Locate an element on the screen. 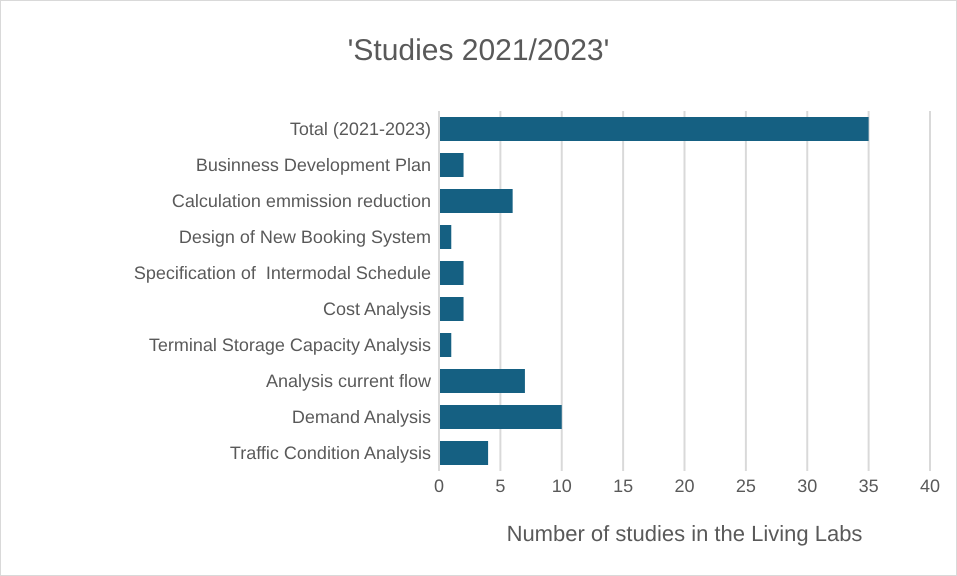 This screenshot has width=957, height=576. y-tick-label: Businness Development Plan is located at coordinates (313, 165).